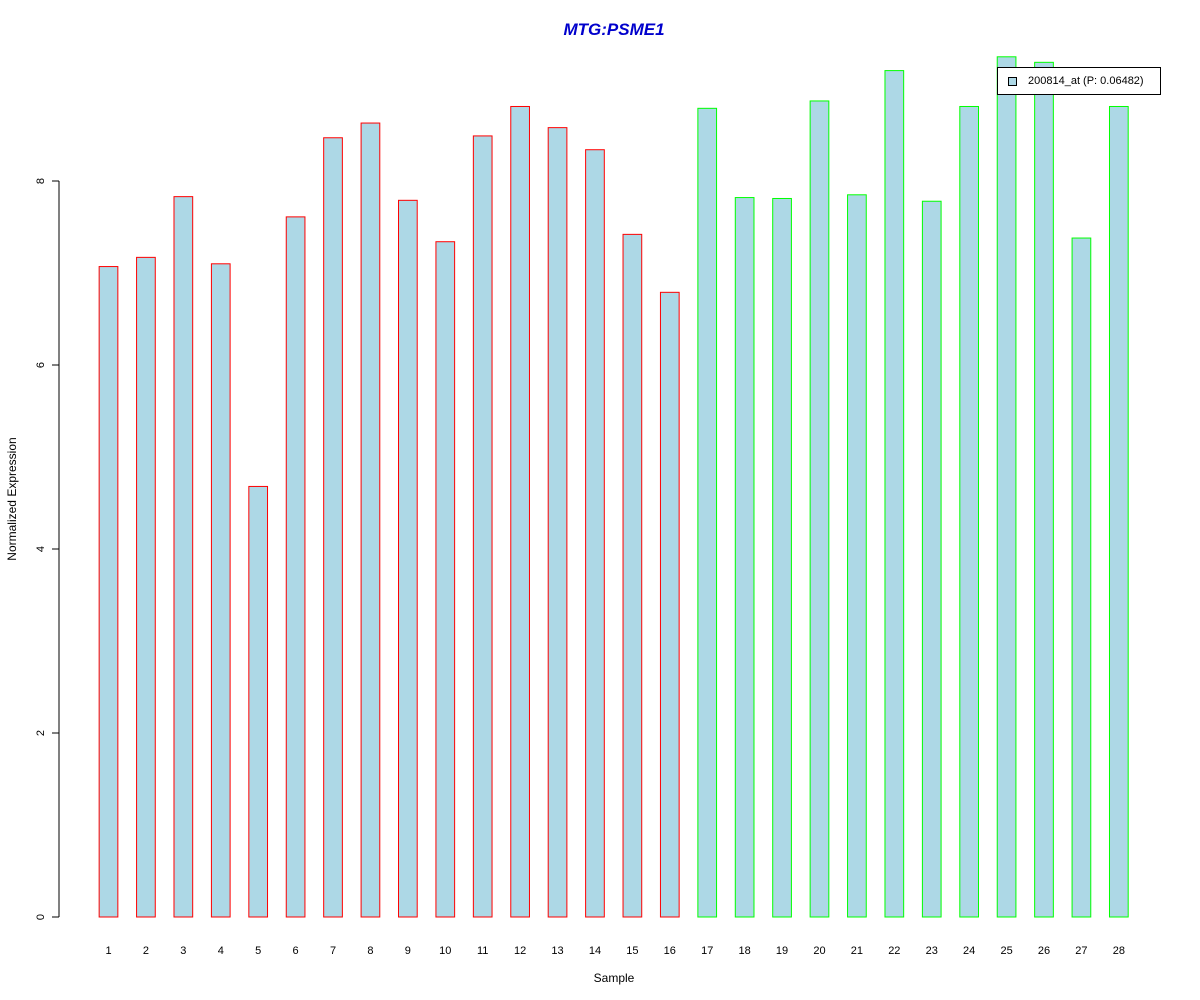  Describe the element at coordinates (221, 951) in the screenshot. I see `x-tick-label: 4` at that location.